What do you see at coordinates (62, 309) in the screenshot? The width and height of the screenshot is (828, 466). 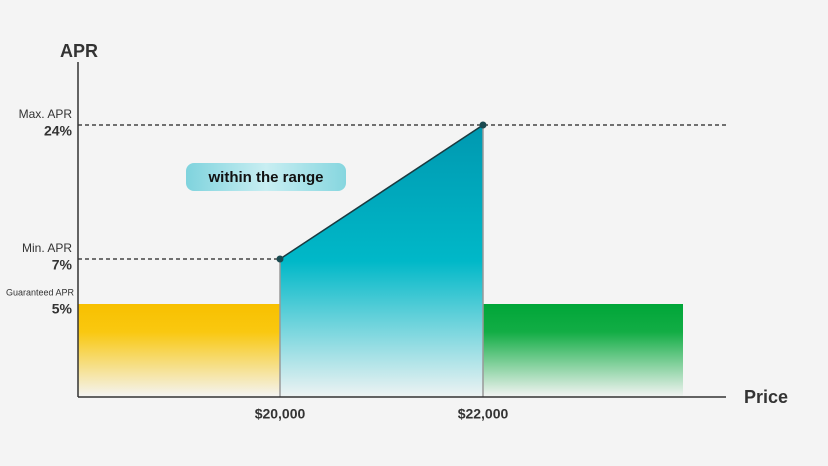 I see `y-value: 5%` at bounding box center [62, 309].